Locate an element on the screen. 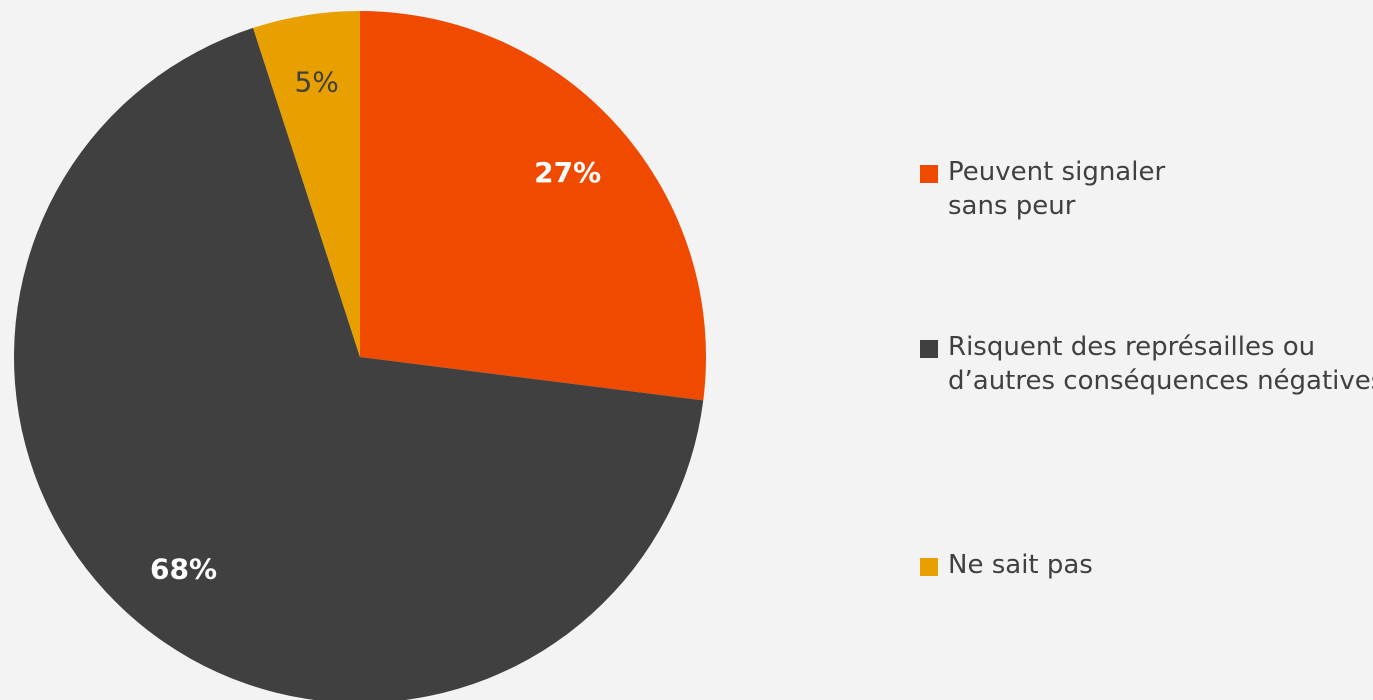  data-label: 68% is located at coordinates (183, 568).